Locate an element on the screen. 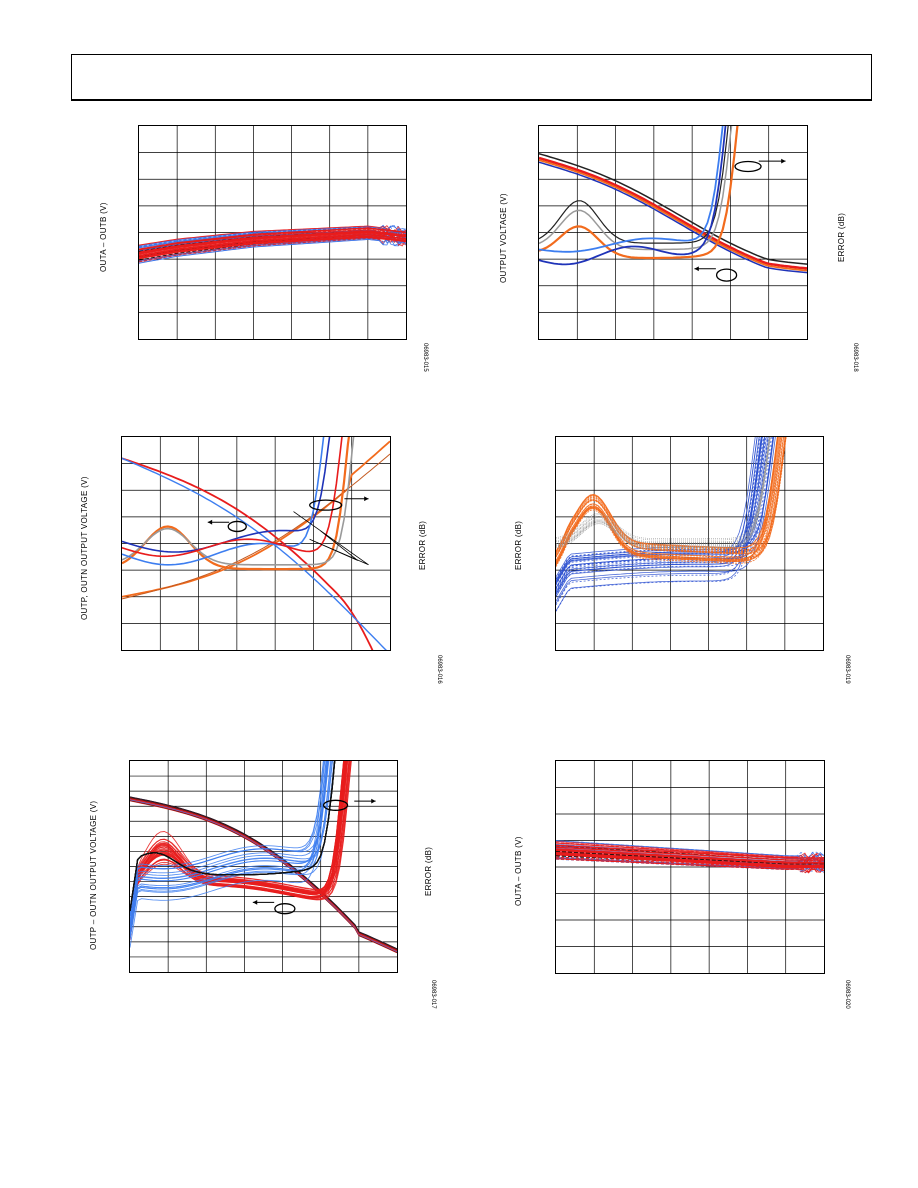  chart-output-voltage-error is located at coordinates (673, 232).